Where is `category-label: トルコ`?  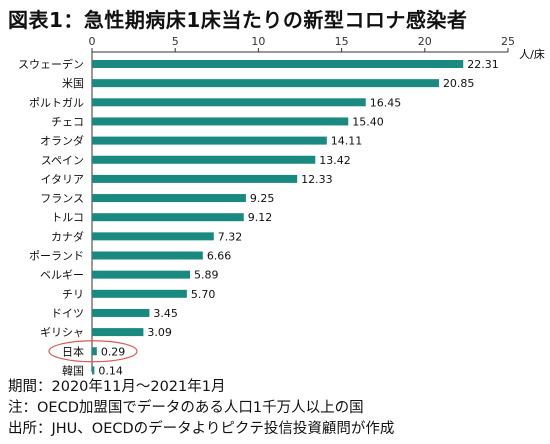 category-label: トルコ is located at coordinates (67, 217).